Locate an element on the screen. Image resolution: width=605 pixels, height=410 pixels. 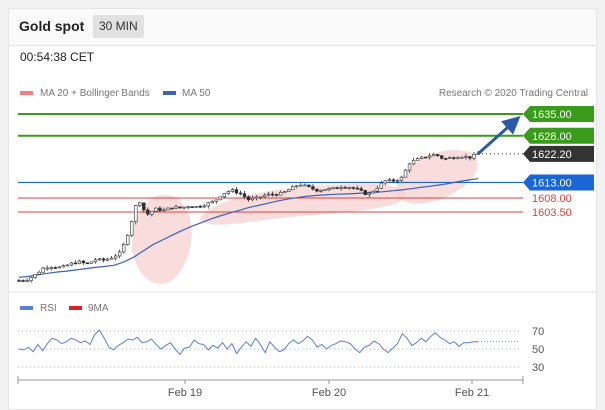
timeframe-badge: 30 MIN is located at coordinates (118, 26).